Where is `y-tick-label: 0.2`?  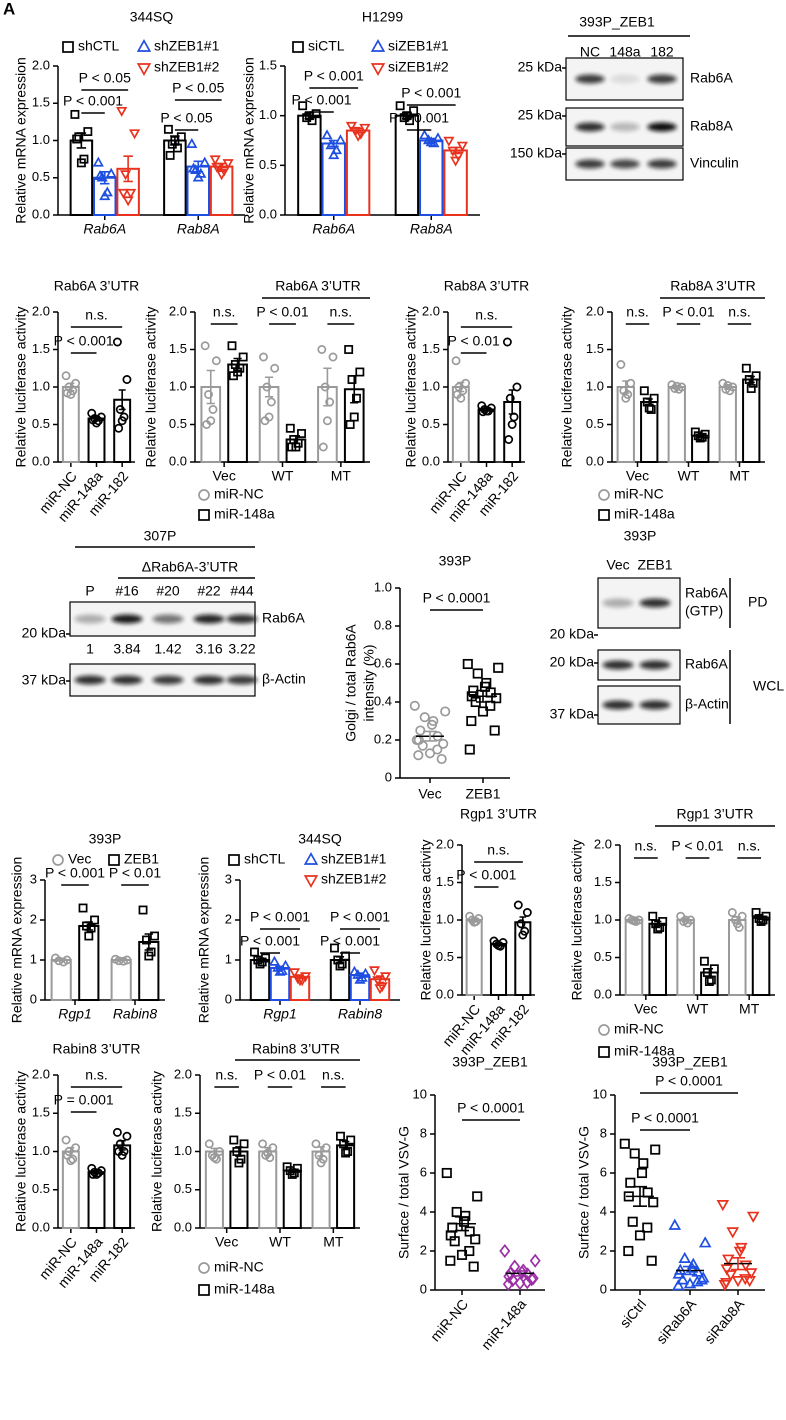
y-tick-label: 0.2 is located at coordinates (383, 738).